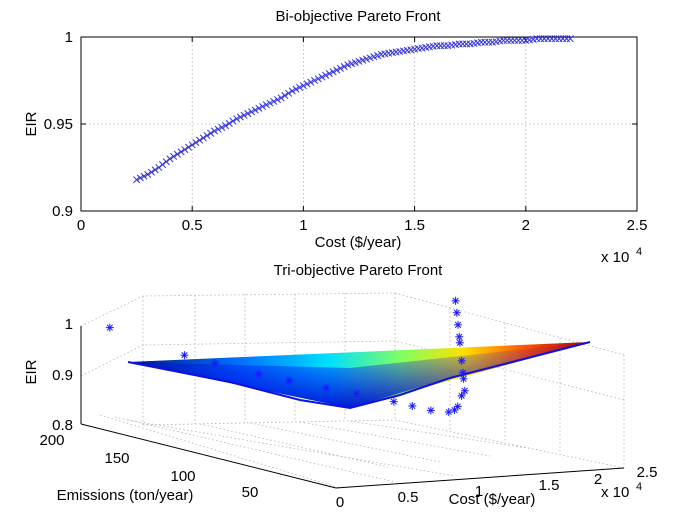 The width and height of the screenshot is (694, 515). What do you see at coordinates (31, 123) in the screenshot?
I see `y-axis-label: EIR` at bounding box center [31, 123].